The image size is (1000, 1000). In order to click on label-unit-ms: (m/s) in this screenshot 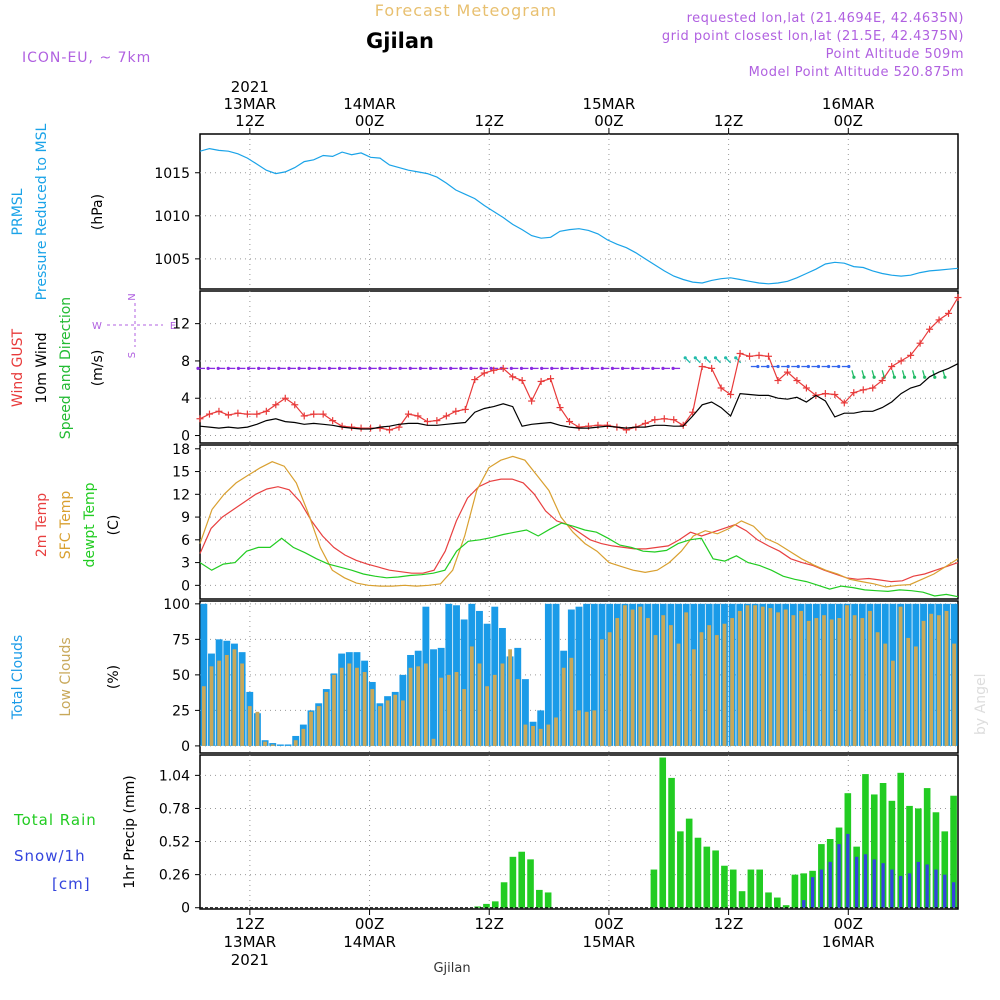, I will do `click(98, 368)`.